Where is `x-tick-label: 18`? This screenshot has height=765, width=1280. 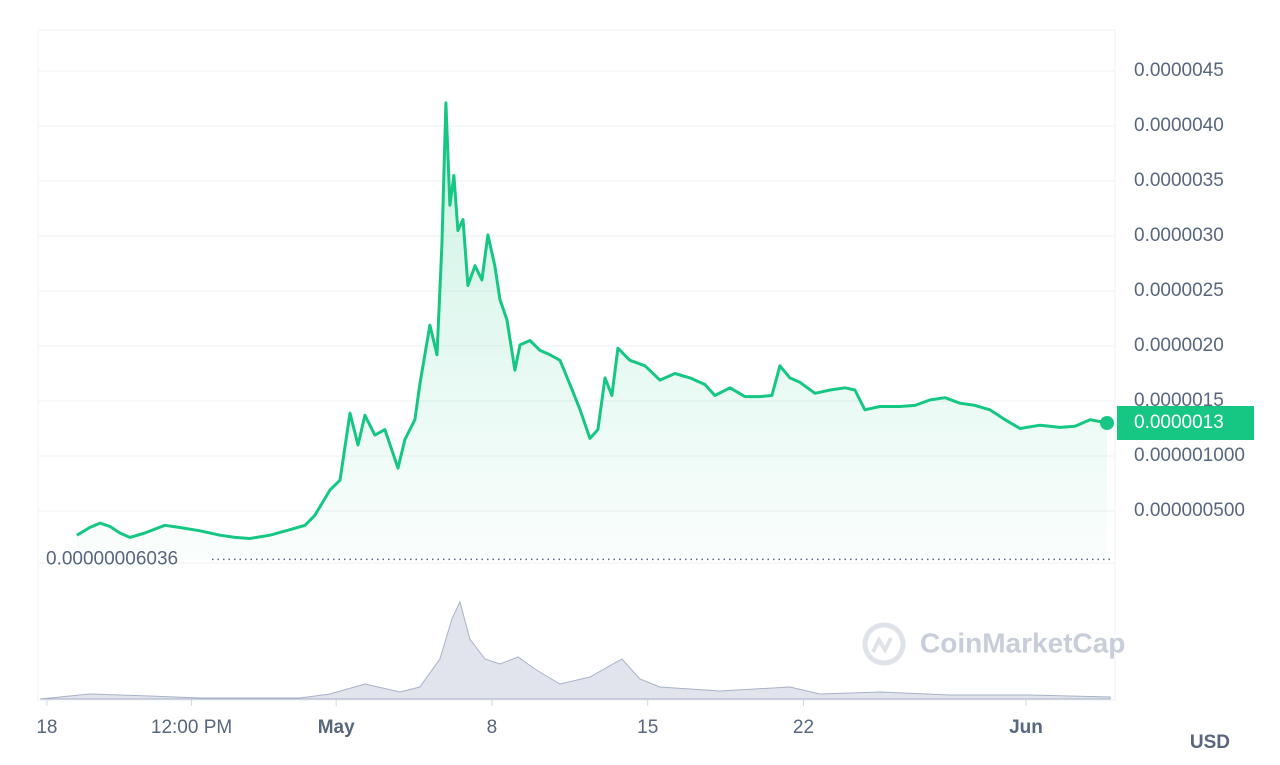
x-tick-label: 18 is located at coordinates (46, 727).